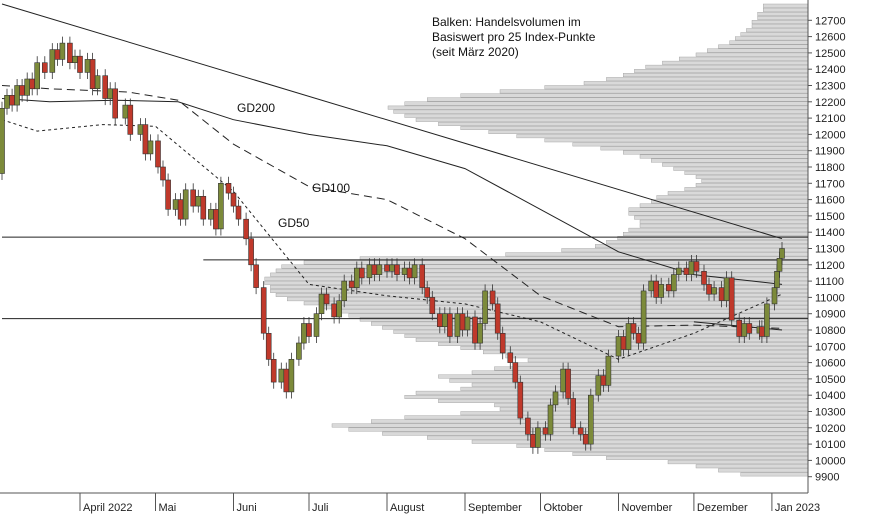 The image size is (874, 515). What do you see at coordinates (830, 54) in the screenshot?
I see `y-tick-label: 12500` at bounding box center [830, 54].